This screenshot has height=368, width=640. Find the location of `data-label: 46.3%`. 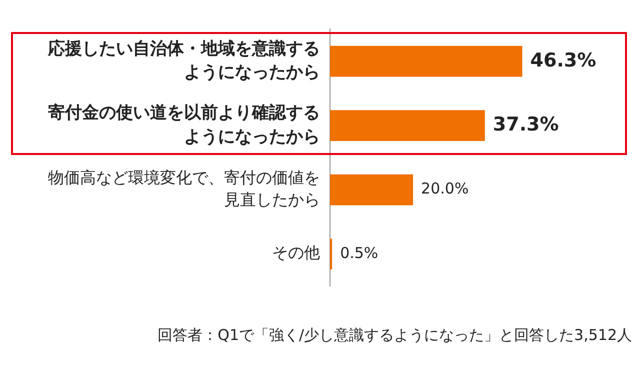

data-label: 46.3% is located at coordinates (563, 60).